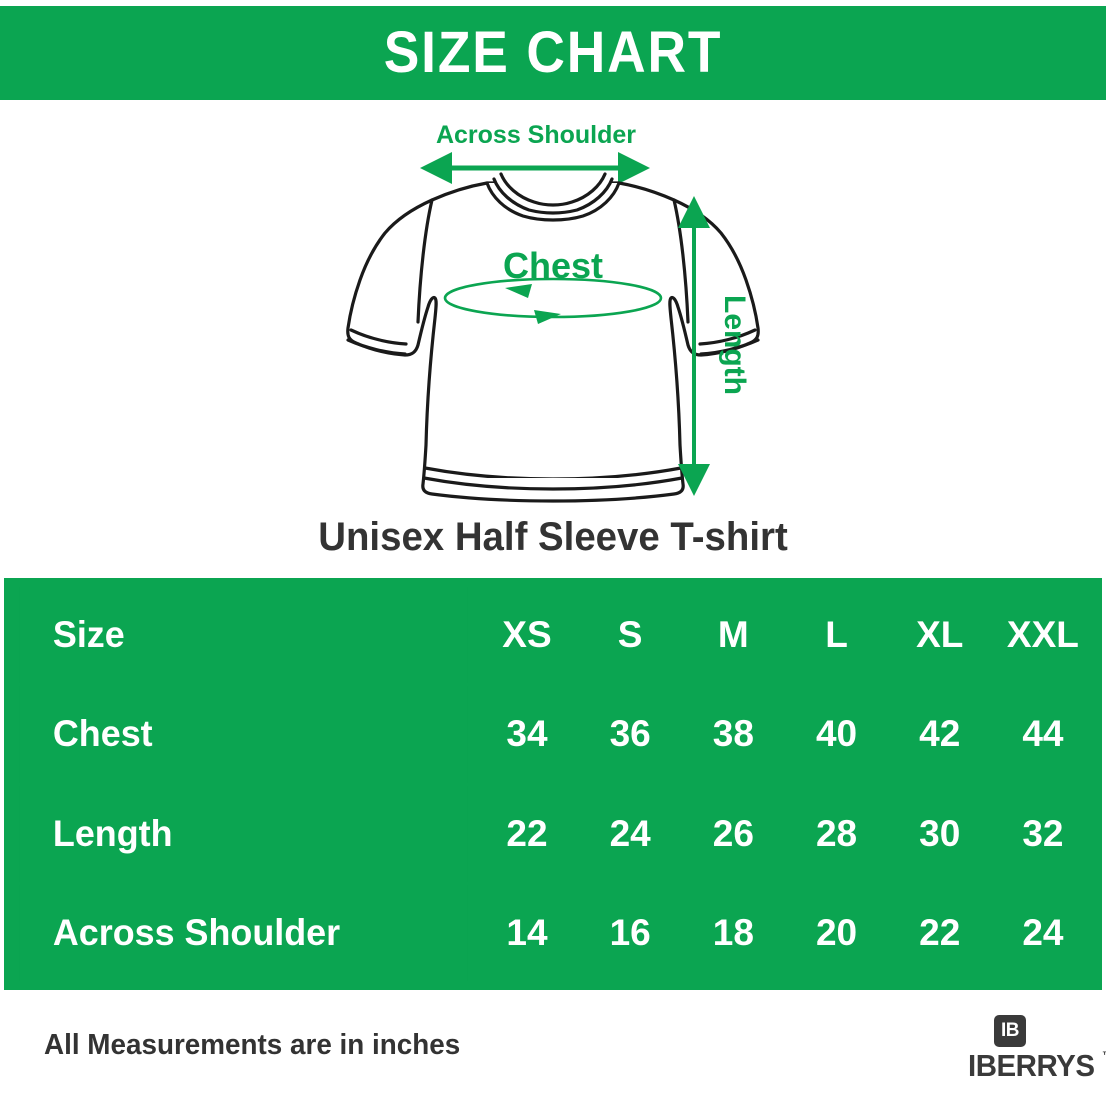 This screenshot has width=1106, height=1103. I want to click on chest-xl: 42, so click(939, 734).